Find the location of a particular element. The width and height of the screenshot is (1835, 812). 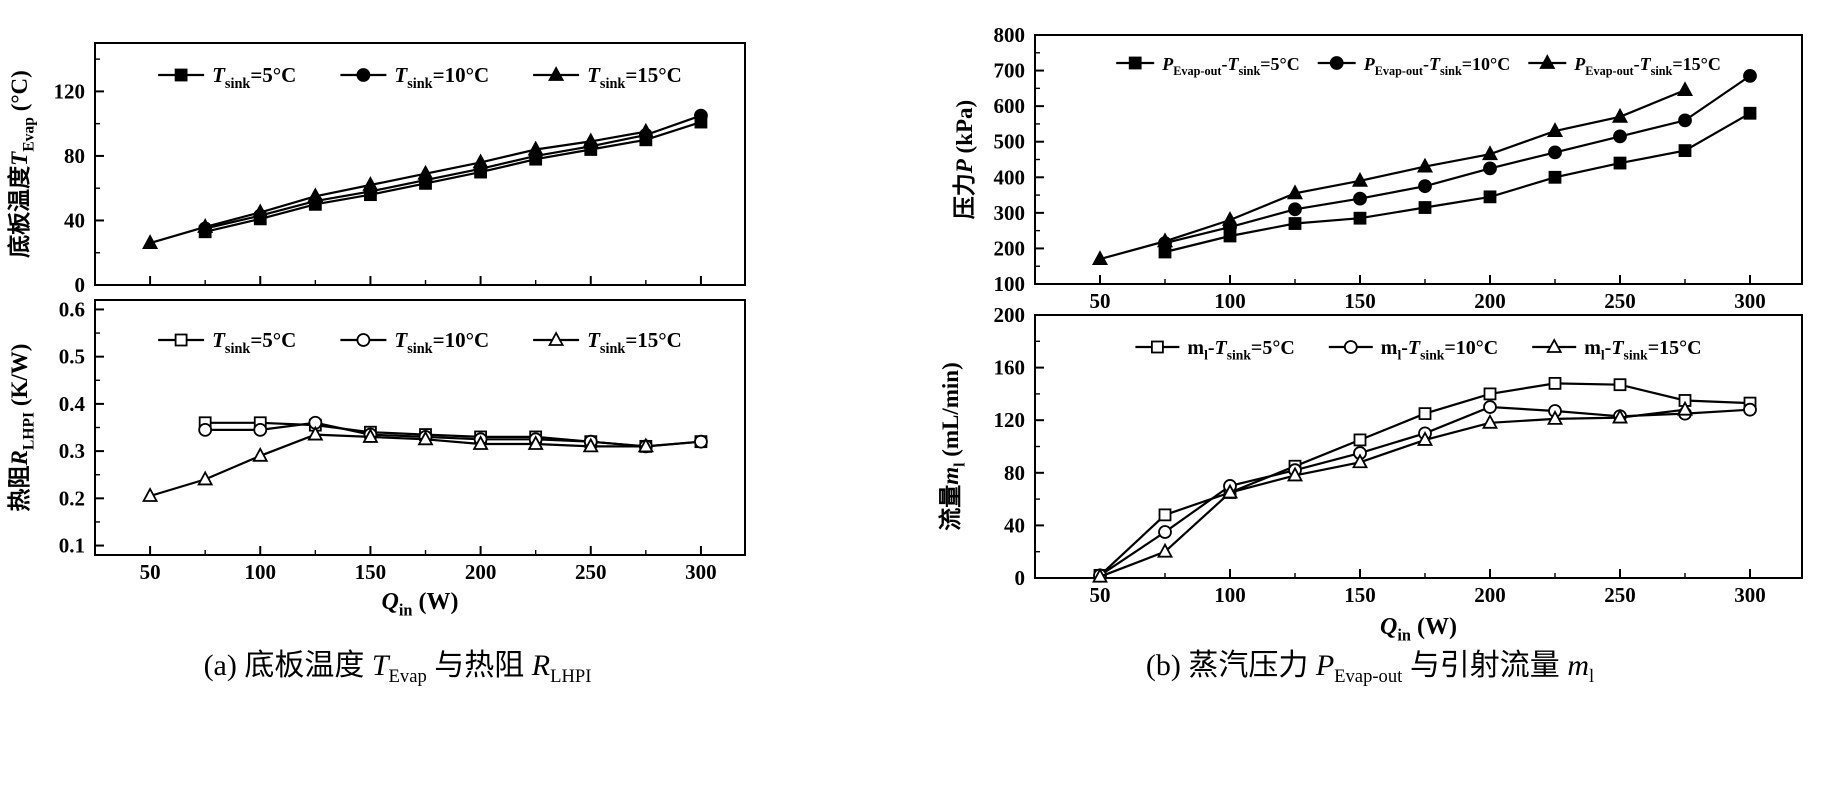

y-tick-label: 0.5 is located at coordinates (72, 357).